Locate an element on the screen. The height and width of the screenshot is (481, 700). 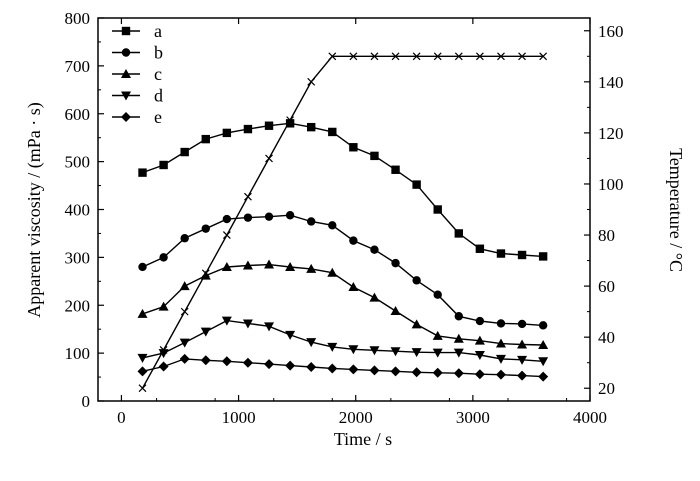
legend-marker-e is located at coordinates (126, 117).